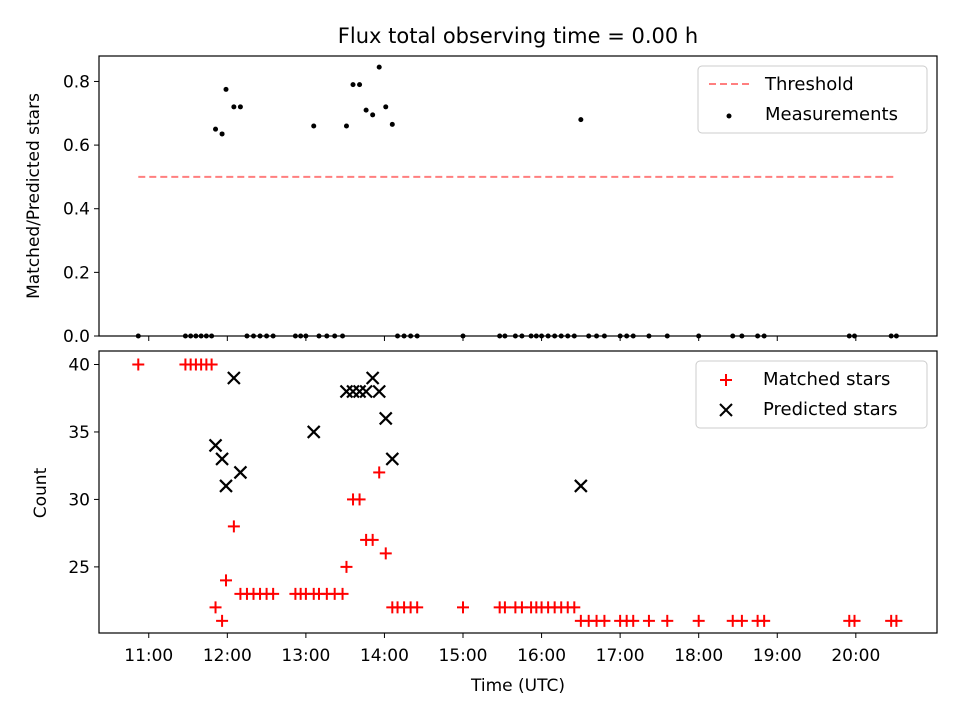 The image size is (960, 725). What do you see at coordinates (809, 84) in the screenshot?
I see `threshold-legend-label: Threshold` at bounding box center [809, 84].